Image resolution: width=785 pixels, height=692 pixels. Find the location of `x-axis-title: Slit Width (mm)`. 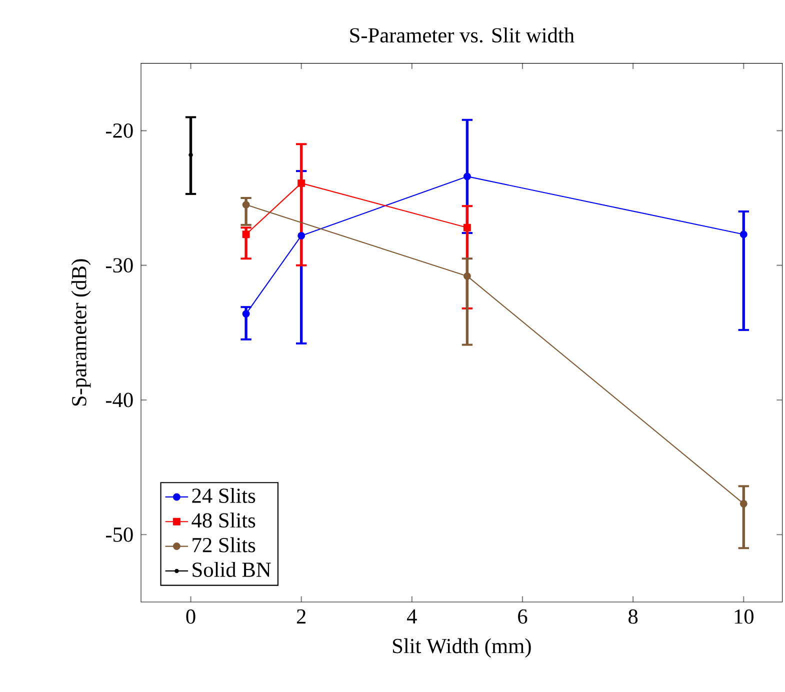

x-axis-title: Slit Width (mm) is located at coordinates (462, 648).